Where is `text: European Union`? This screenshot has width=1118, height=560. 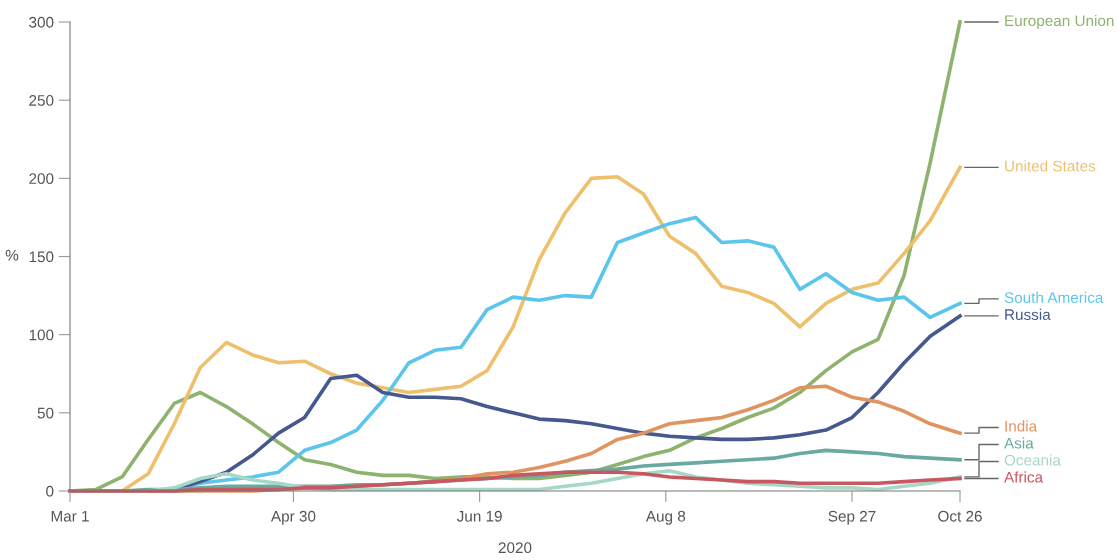
text: European Union is located at coordinates (1059, 22).